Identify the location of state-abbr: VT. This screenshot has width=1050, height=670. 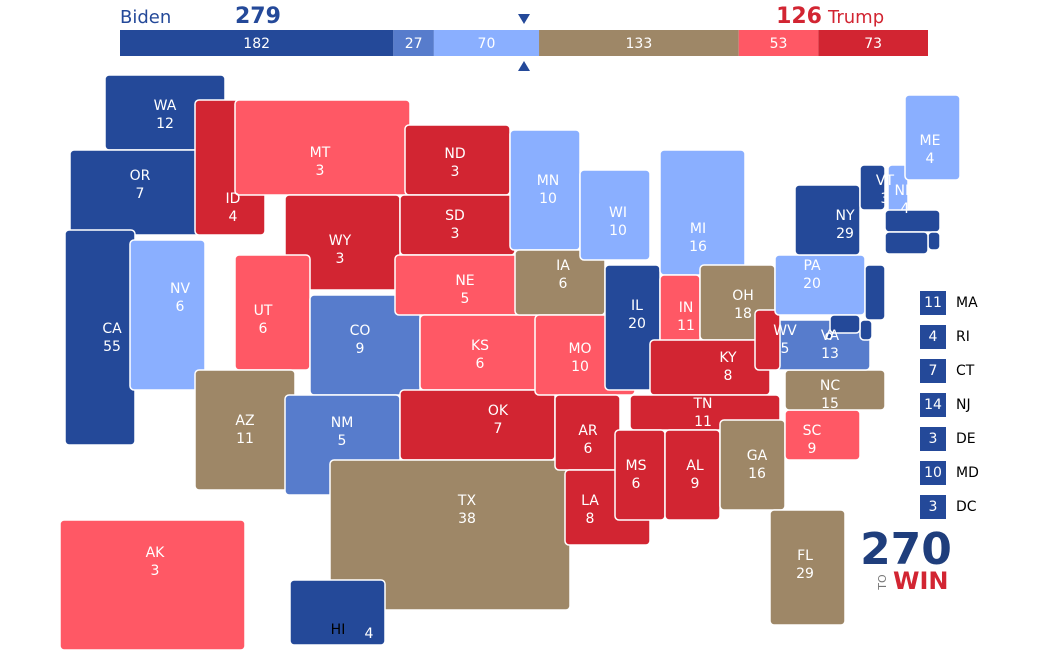
(885, 181).